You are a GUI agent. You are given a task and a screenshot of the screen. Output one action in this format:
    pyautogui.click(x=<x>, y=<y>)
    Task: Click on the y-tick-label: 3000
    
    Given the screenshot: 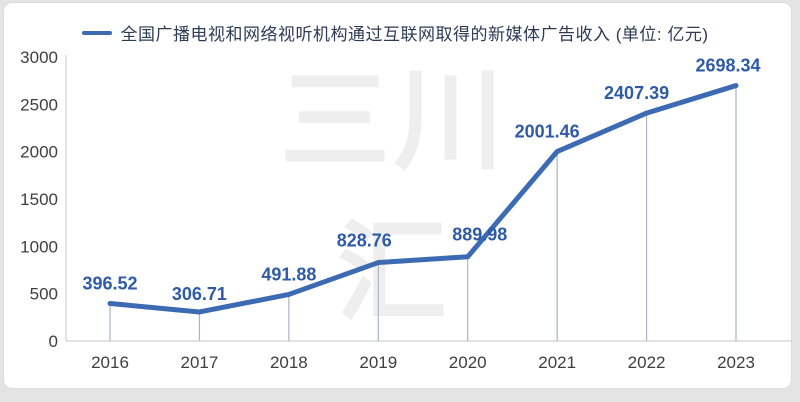 What is the action you would take?
    pyautogui.click(x=39, y=57)
    